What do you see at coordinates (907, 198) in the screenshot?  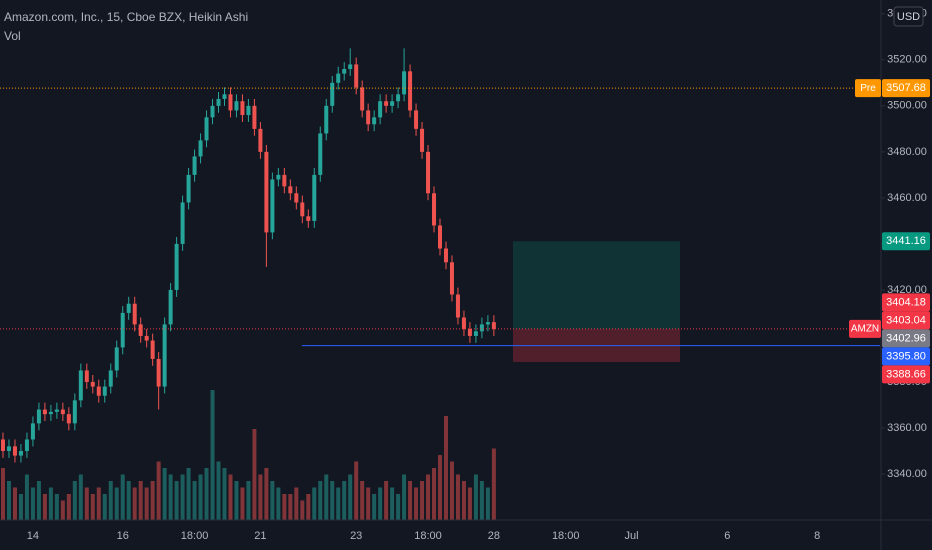 I see `y-tick-label: 3460.00` at bounding box center [907, 198].